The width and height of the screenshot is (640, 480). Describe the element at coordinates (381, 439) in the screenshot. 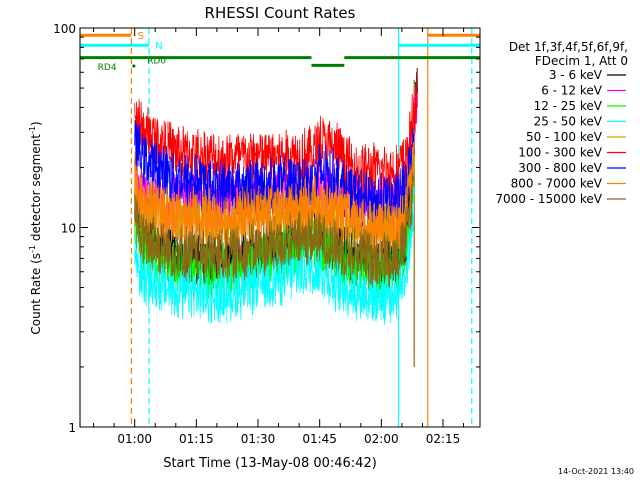

I see `x-tick-label-4: 02:00` at that location.